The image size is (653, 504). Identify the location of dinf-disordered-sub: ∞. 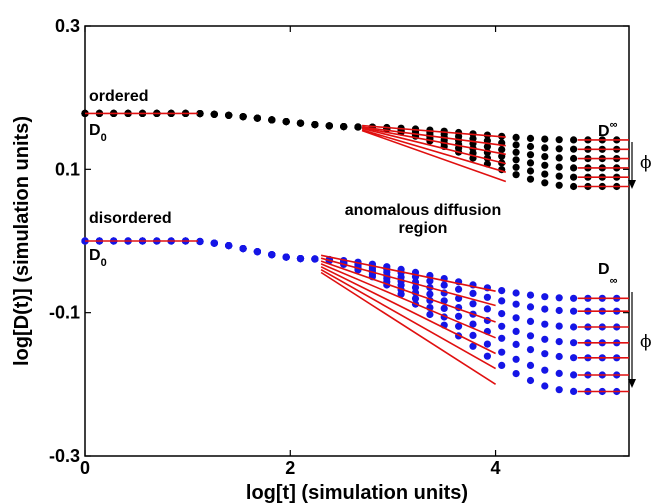
(614, 281).